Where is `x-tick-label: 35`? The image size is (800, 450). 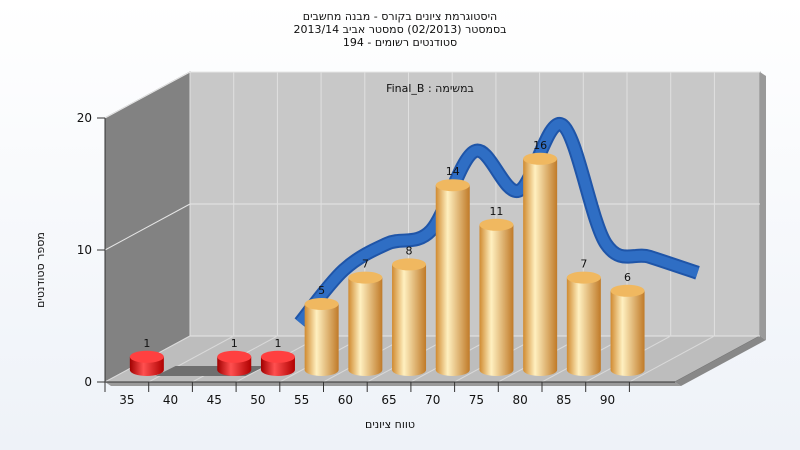 x-tick-label: 35 is located at coordinates (126, 400).